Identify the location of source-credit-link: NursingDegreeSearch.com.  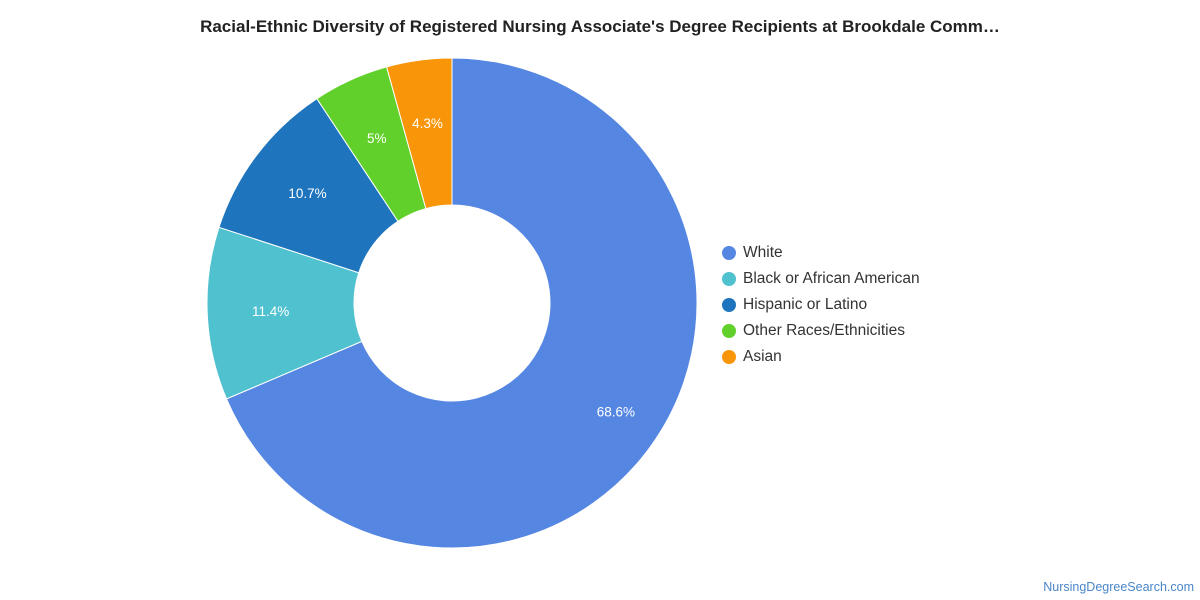
(1118, 587).